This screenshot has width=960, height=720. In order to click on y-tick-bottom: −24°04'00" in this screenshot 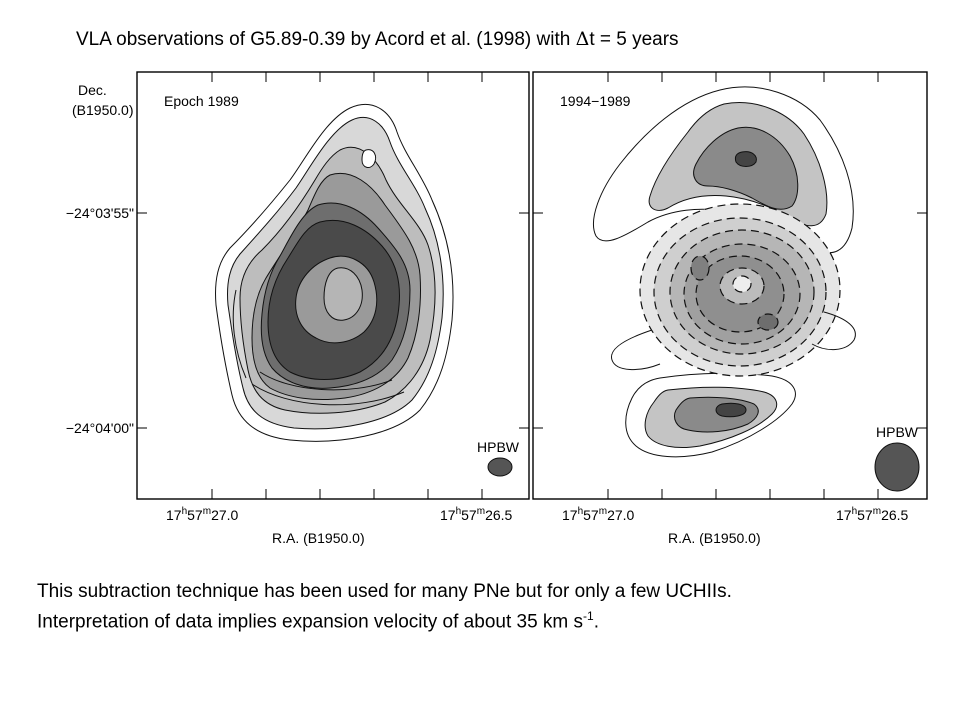, I will do `click(100, 428)`.